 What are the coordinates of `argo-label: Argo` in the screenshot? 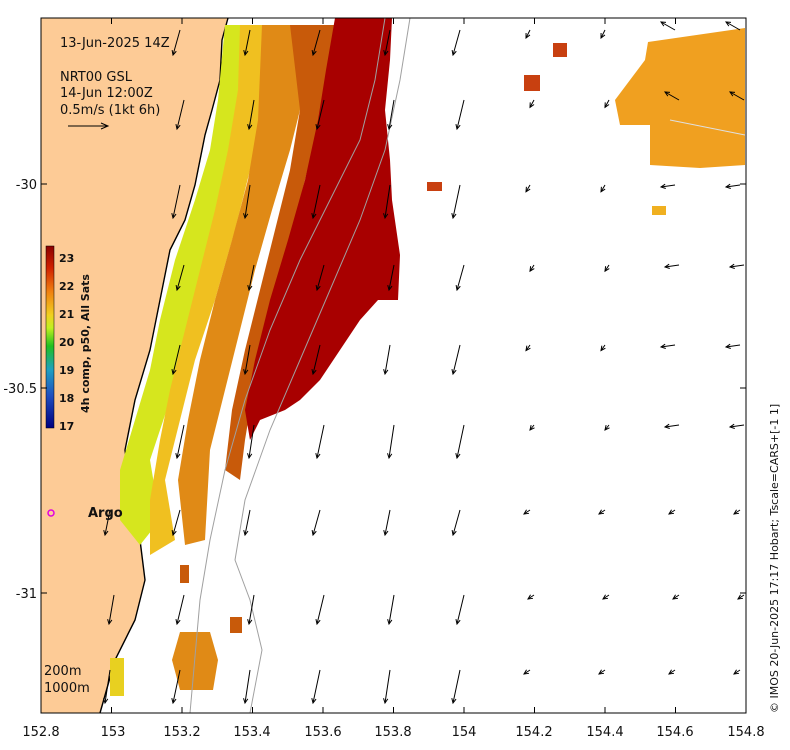 It's located at (105, 513).